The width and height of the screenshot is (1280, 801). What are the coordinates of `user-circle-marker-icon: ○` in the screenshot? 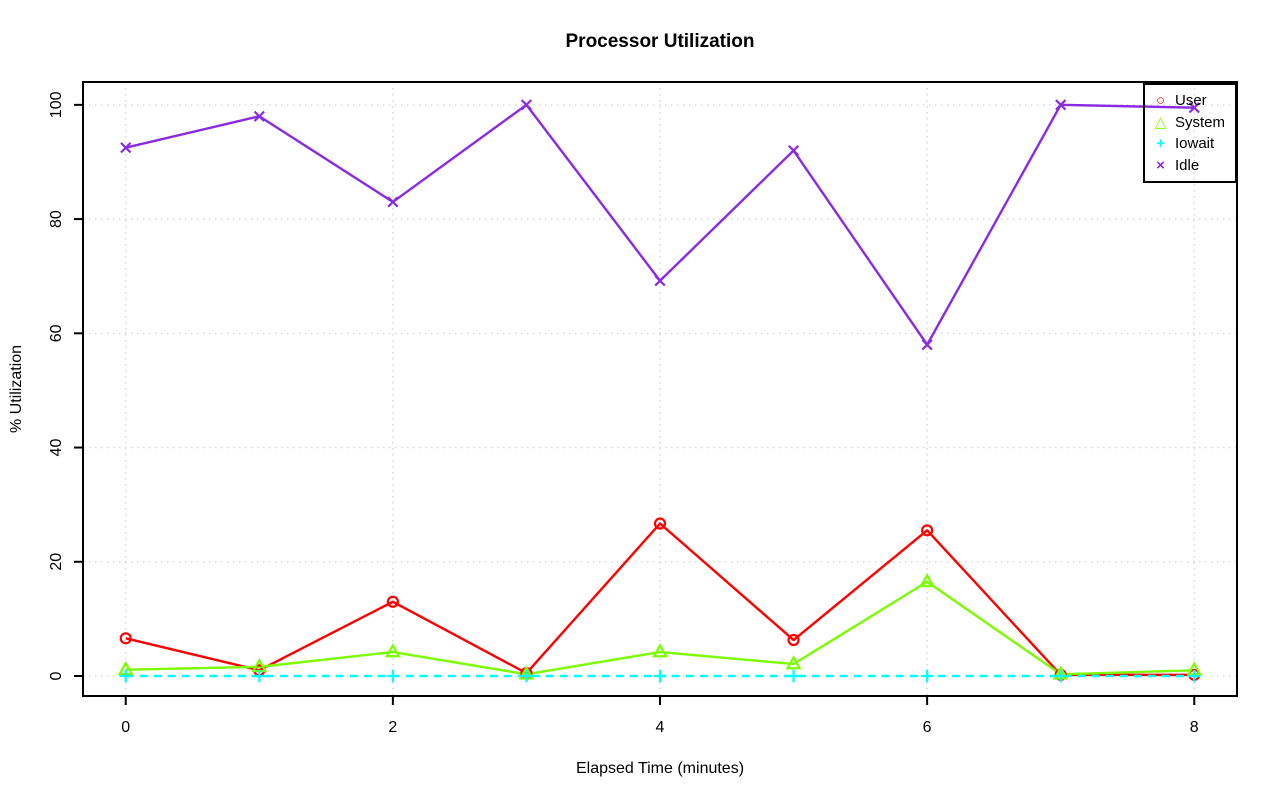 It's located at (1160, 101).